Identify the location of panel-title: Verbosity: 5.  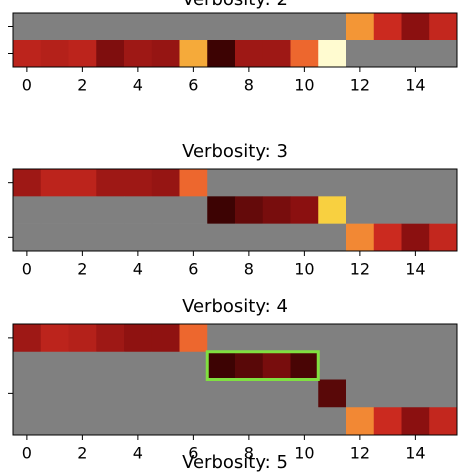
(235, 462).